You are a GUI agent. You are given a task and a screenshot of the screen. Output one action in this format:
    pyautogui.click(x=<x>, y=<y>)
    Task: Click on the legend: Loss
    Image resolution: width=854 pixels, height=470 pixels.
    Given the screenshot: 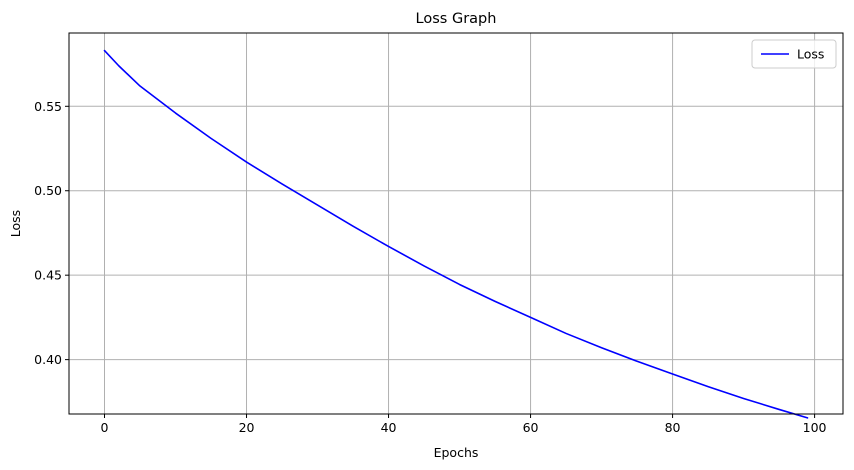 What is the action you would take?
    pyautogui.click(x=794, y=54)
    